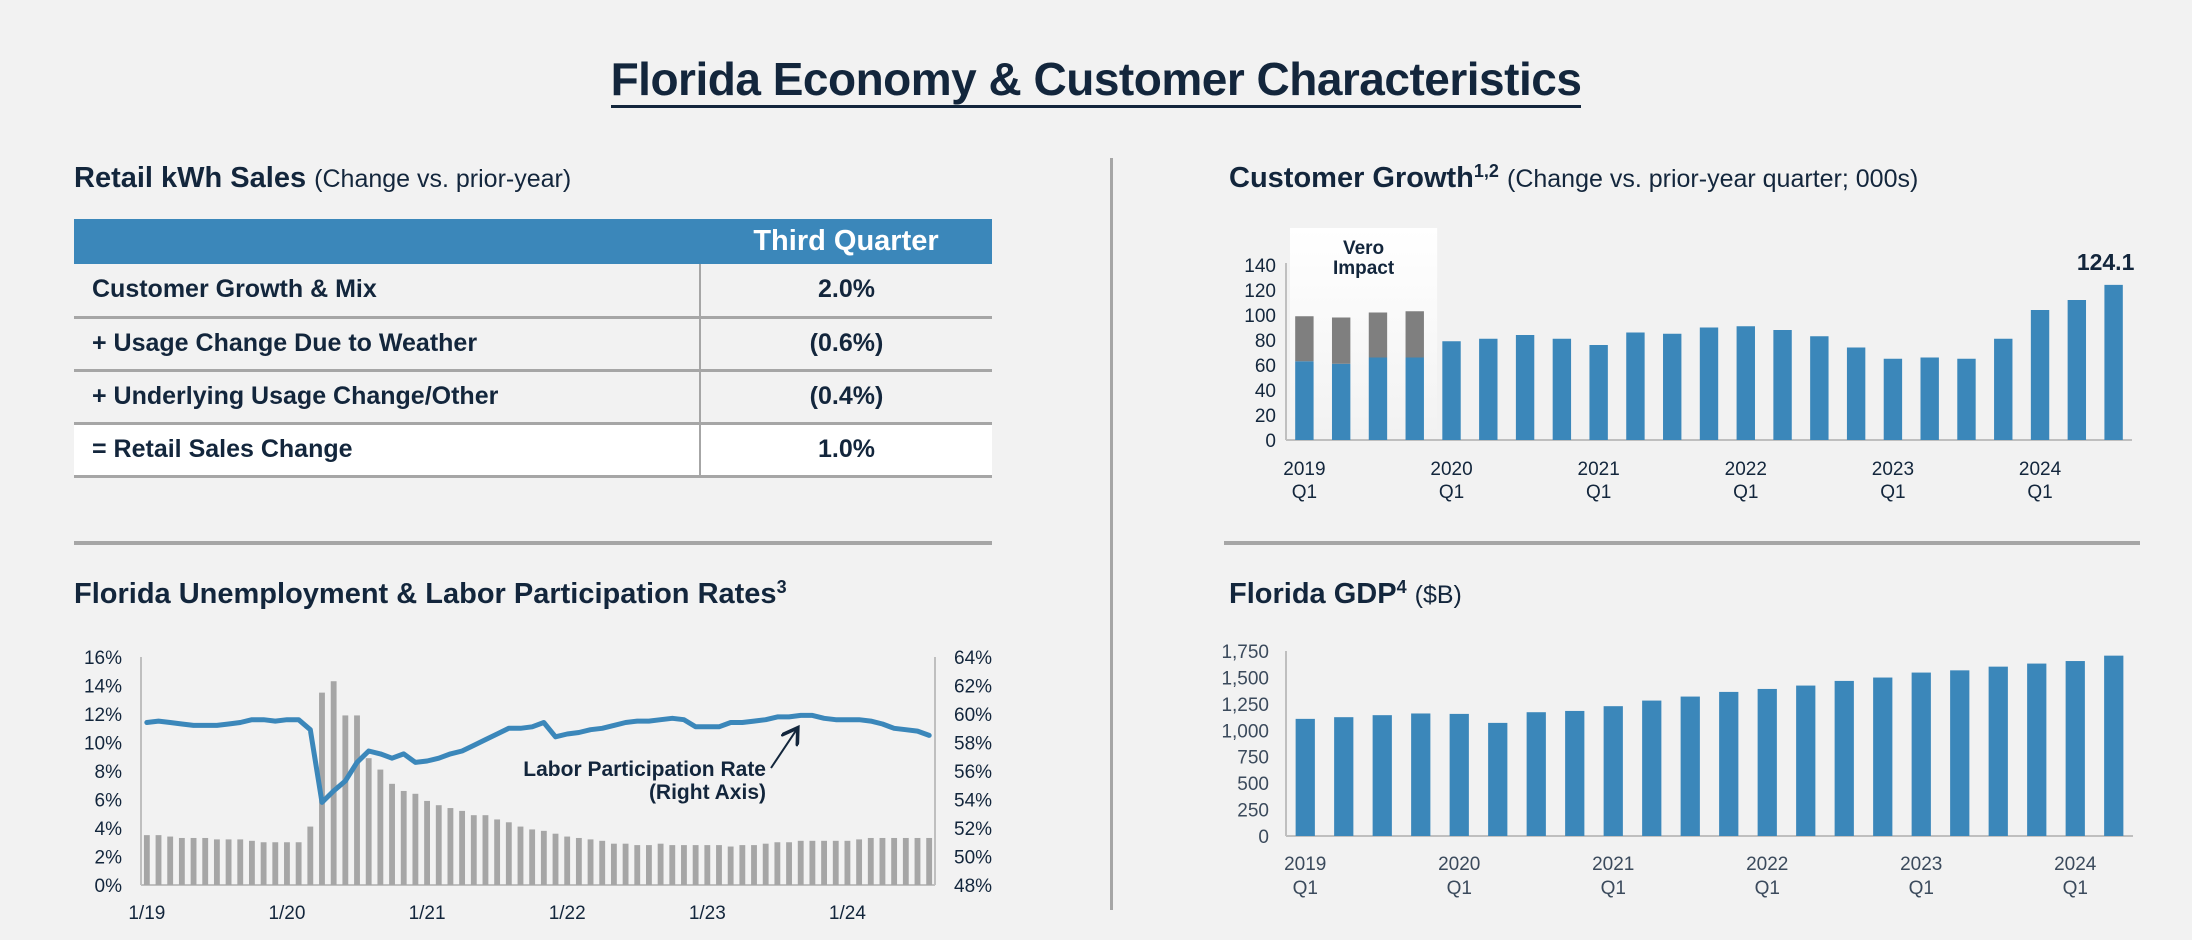 The height and width of the screenshot is (940, 2192). Describe the element at coordinates (973, 801) in the screenshot. I see `right-y-tick-label: 54%` at that location.